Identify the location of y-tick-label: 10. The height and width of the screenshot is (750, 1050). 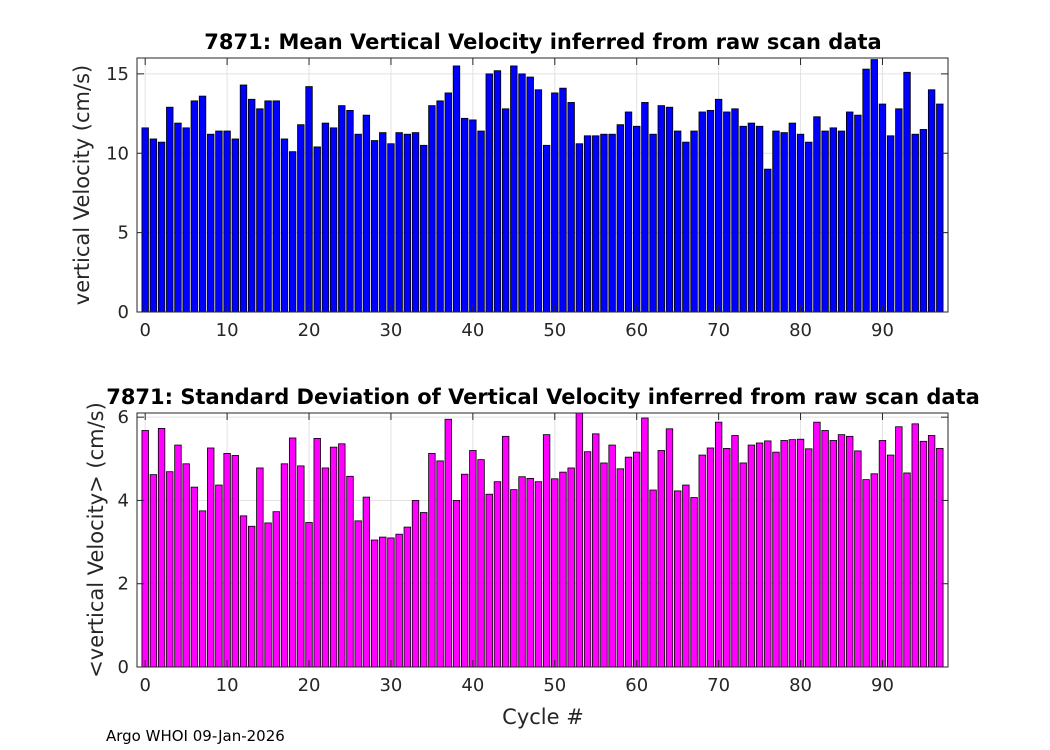
(117, 153).